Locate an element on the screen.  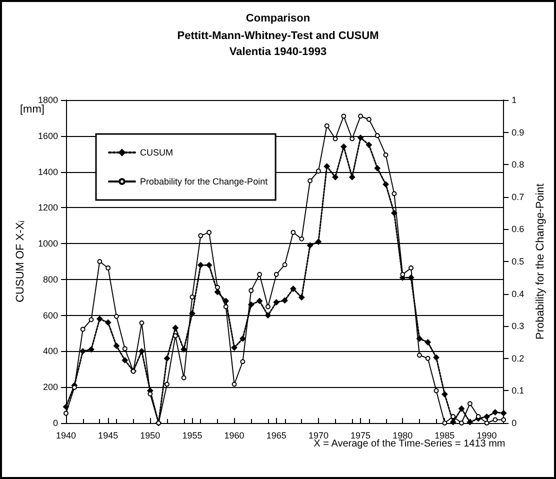
y-tick-label: 600 is located at coordinates (50, 315).